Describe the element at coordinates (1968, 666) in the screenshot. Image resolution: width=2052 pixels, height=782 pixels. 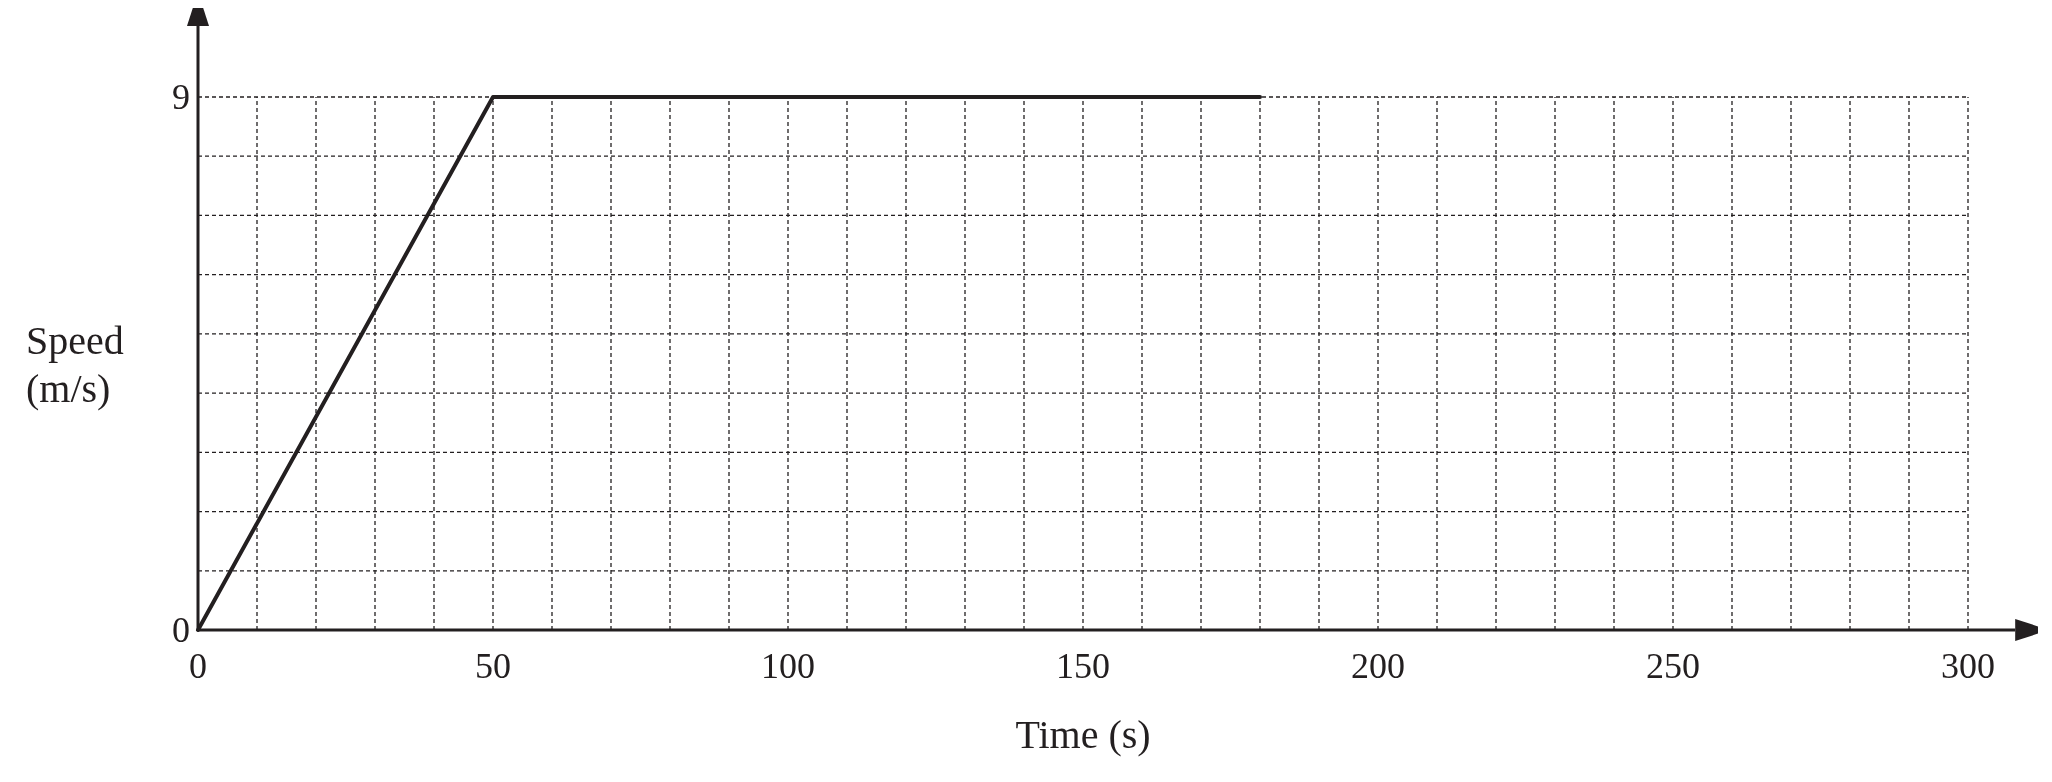
I see `x-tick-label: 300` at that location.